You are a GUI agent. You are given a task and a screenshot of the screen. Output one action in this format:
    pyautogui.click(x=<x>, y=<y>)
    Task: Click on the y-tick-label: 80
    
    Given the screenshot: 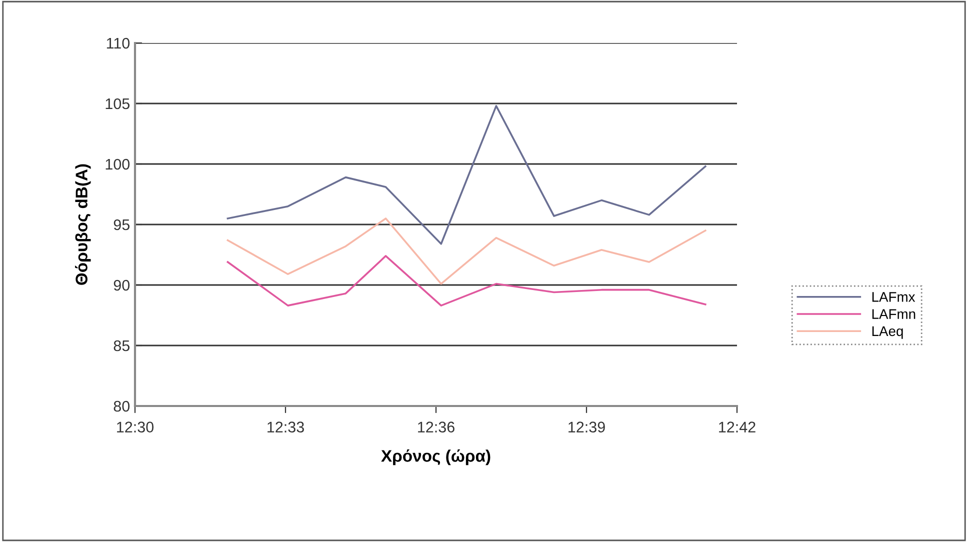 What is the action you would take?
    pyautogui.click(x=122, y=406)
    